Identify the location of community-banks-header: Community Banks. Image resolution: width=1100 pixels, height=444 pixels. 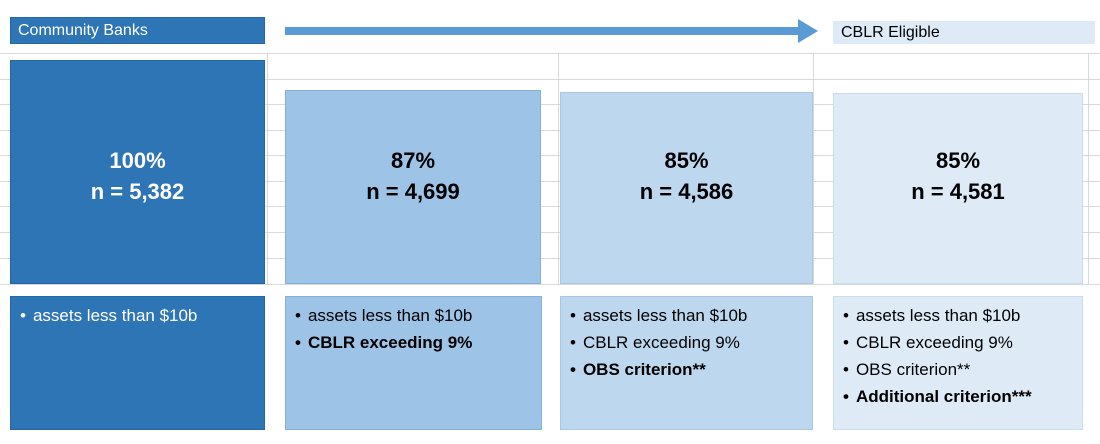
(137, 30).